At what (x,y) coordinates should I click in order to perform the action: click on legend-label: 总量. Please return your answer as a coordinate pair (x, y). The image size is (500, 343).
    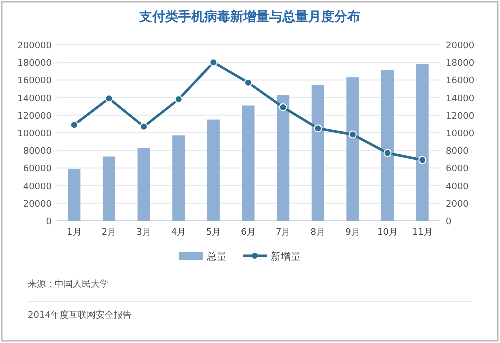
    Looking at the image, I should click on (216, 257).